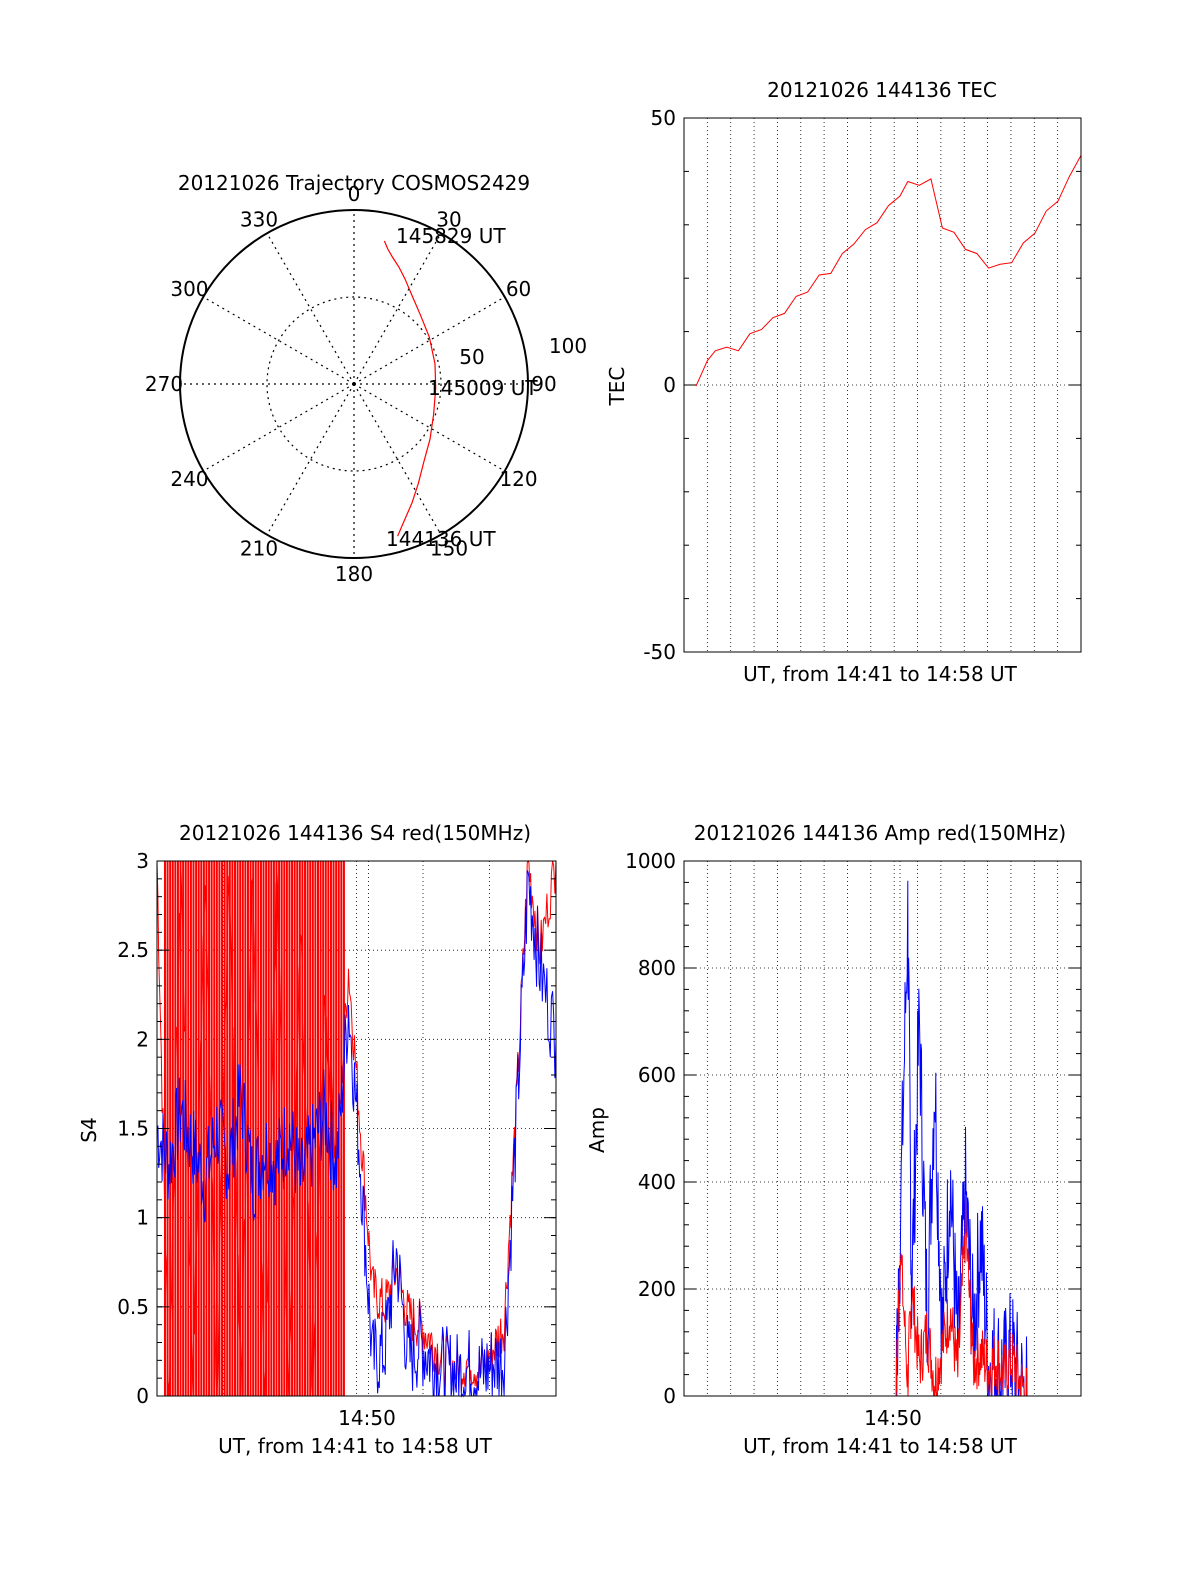 Image resolution: width=1200 pixels, height=1575 pixels. I want to click on tec-plot-frame, so click(882, 385).